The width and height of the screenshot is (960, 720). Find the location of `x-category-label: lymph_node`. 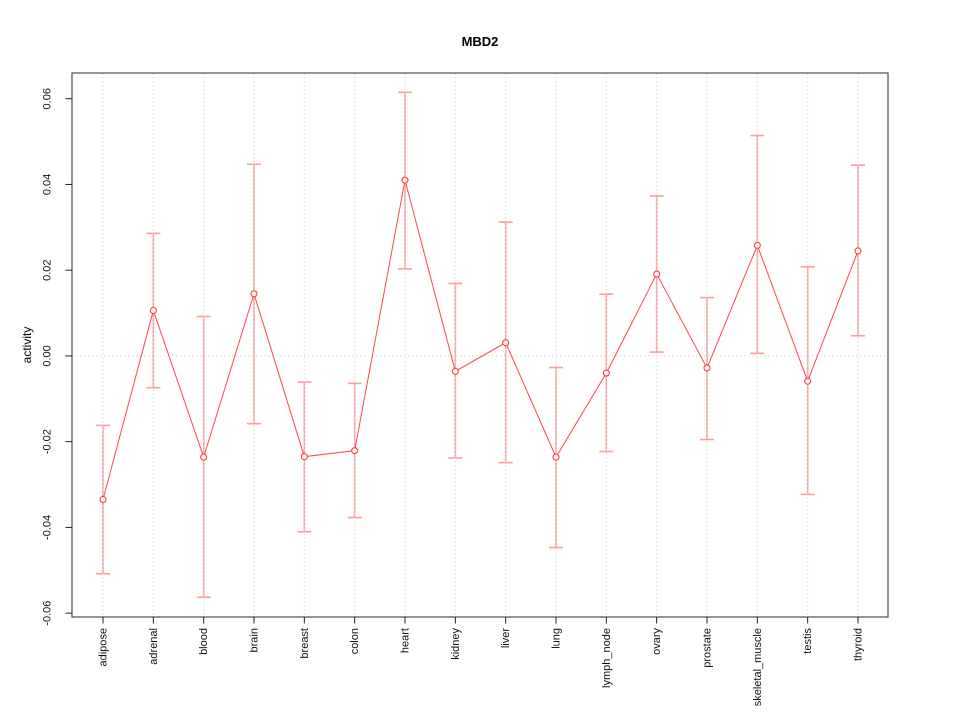

x-category-label: lymph_node is located at coordinates (607, 658).